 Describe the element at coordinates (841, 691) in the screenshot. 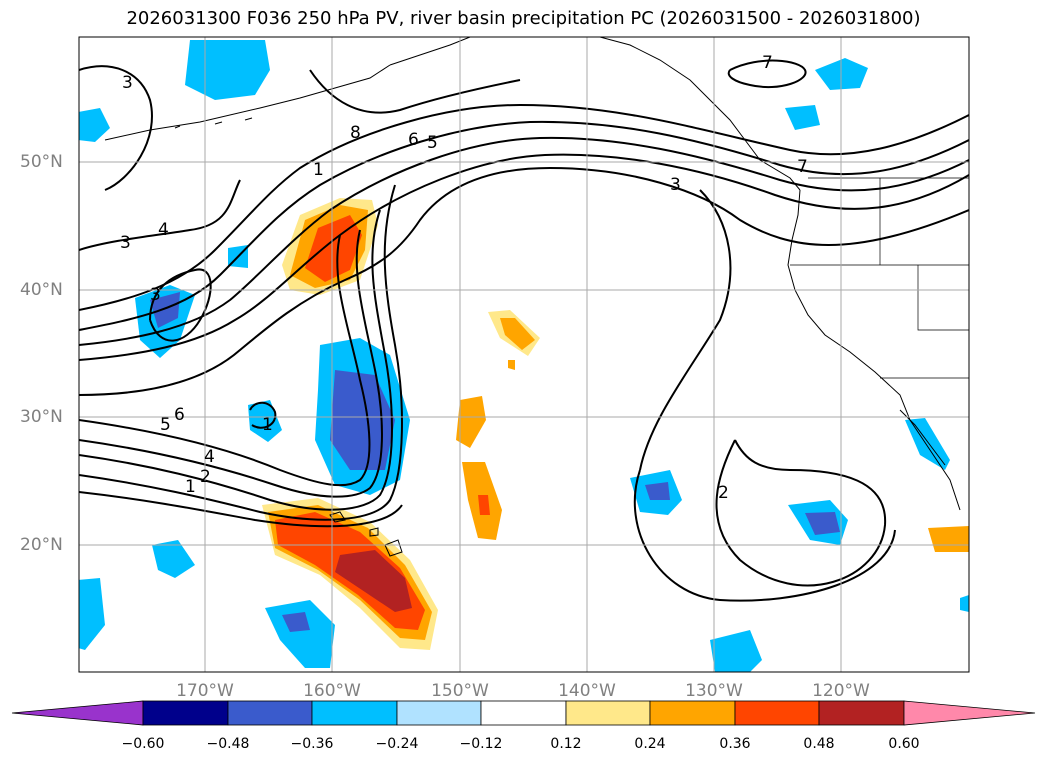

I see `lon-label: 120°W` at that location.